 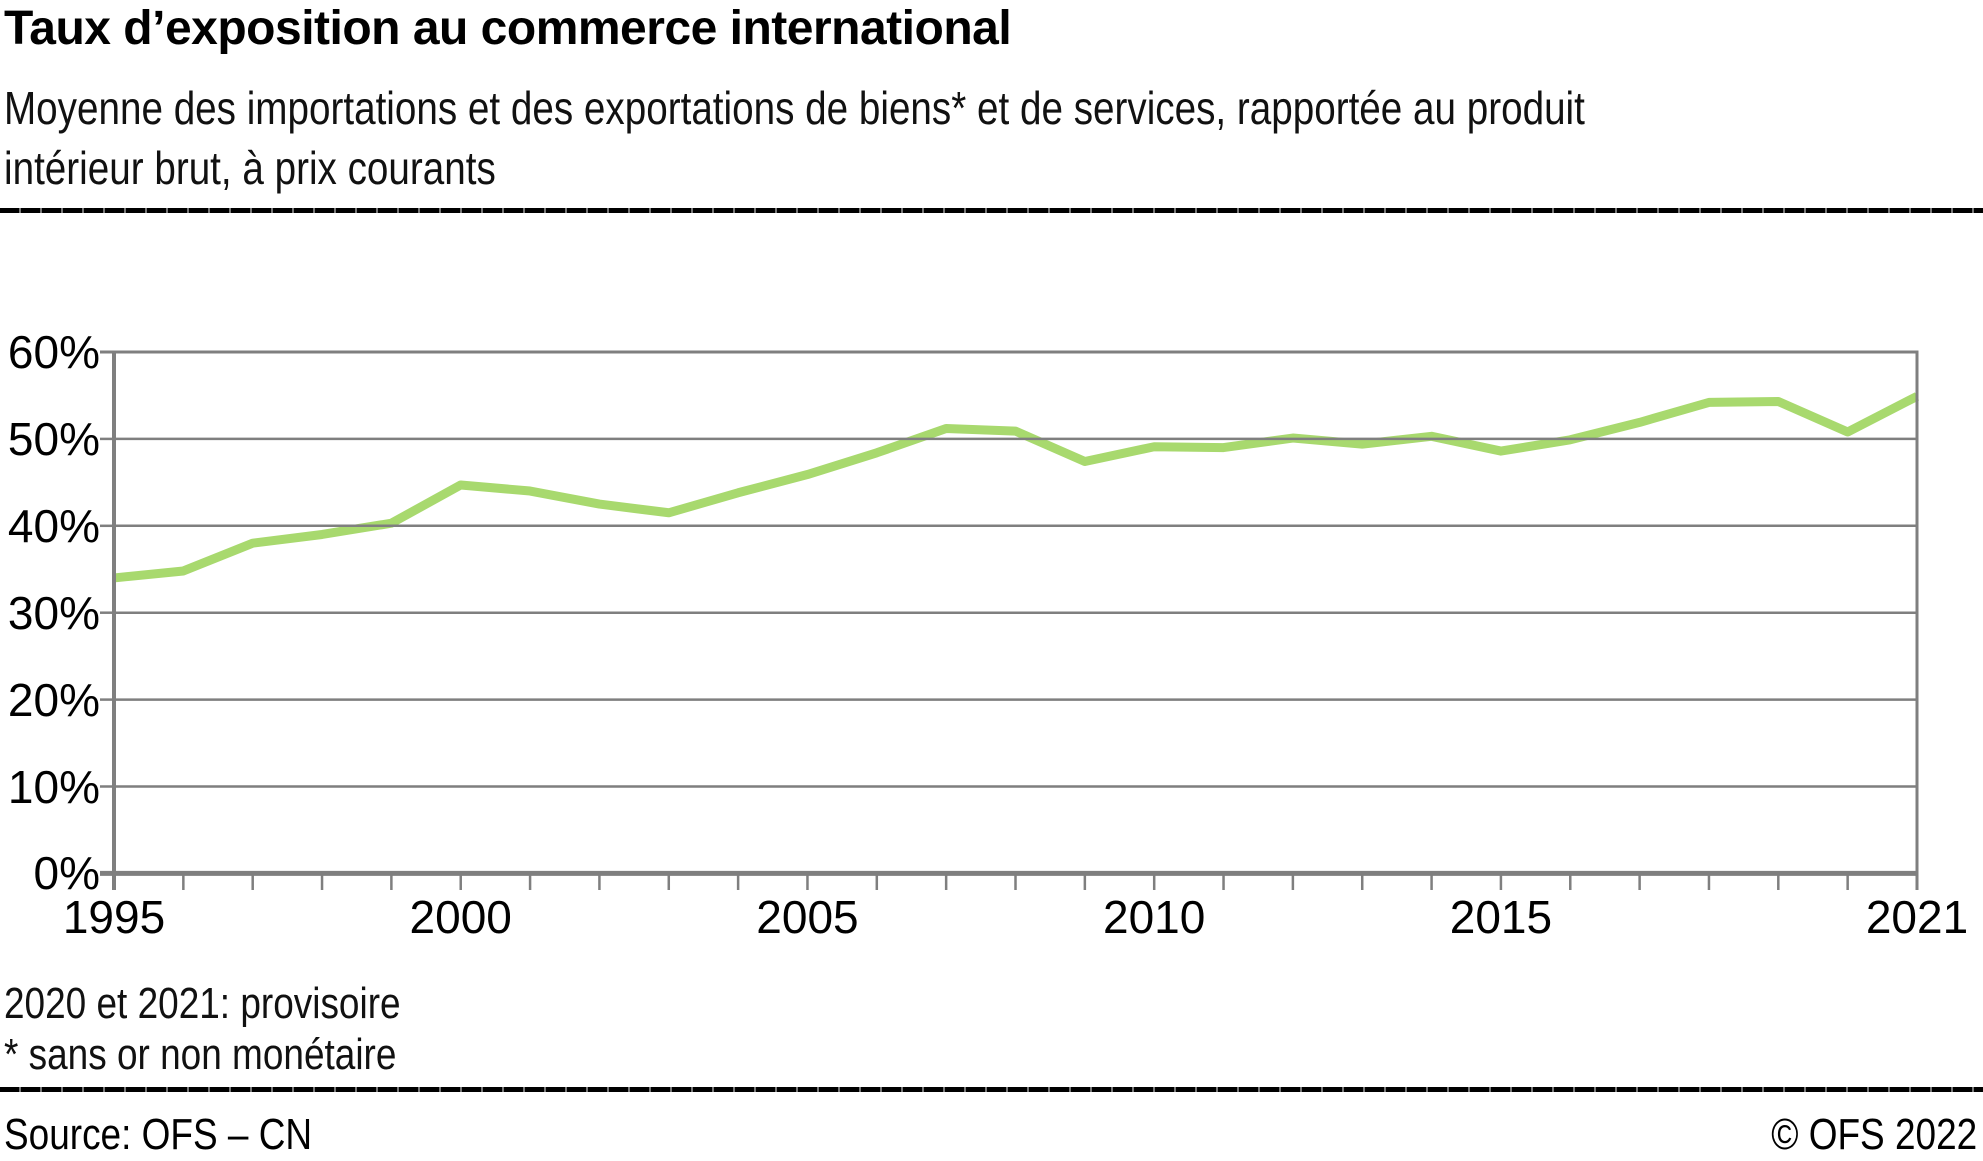 I want to click on footnote-provisional: 2020 et 2021: provisoire, so click(x=202, y=1003).